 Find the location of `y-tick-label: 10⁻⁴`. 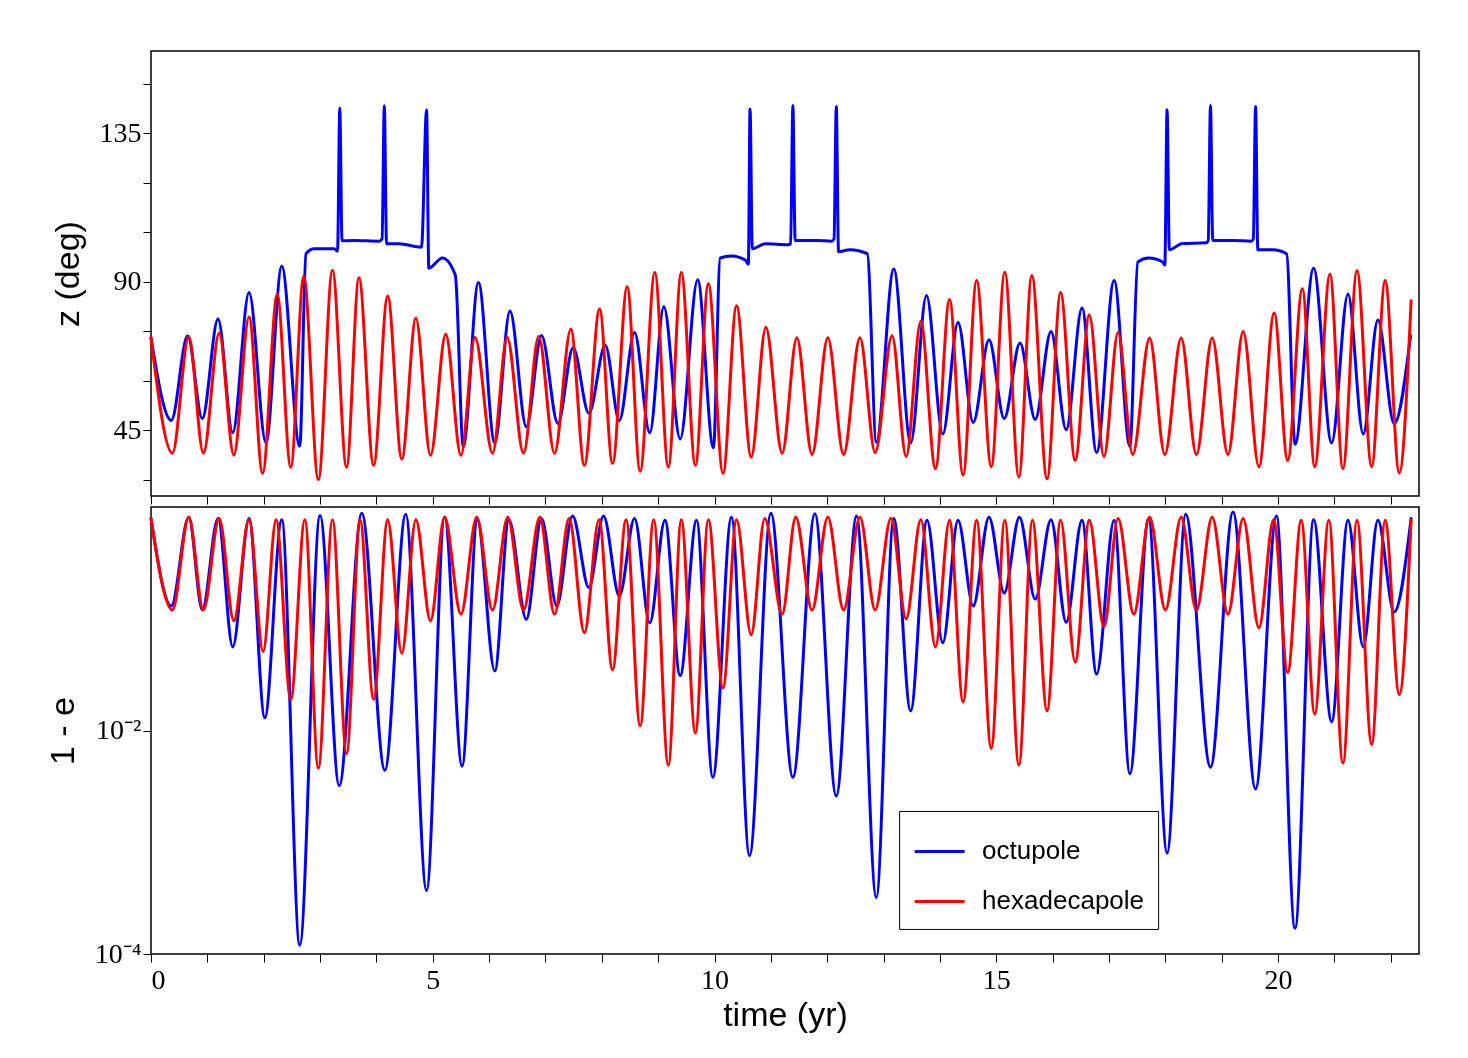

y-tick-label: 10⁻⁴ is located at coordinates (118, 953).